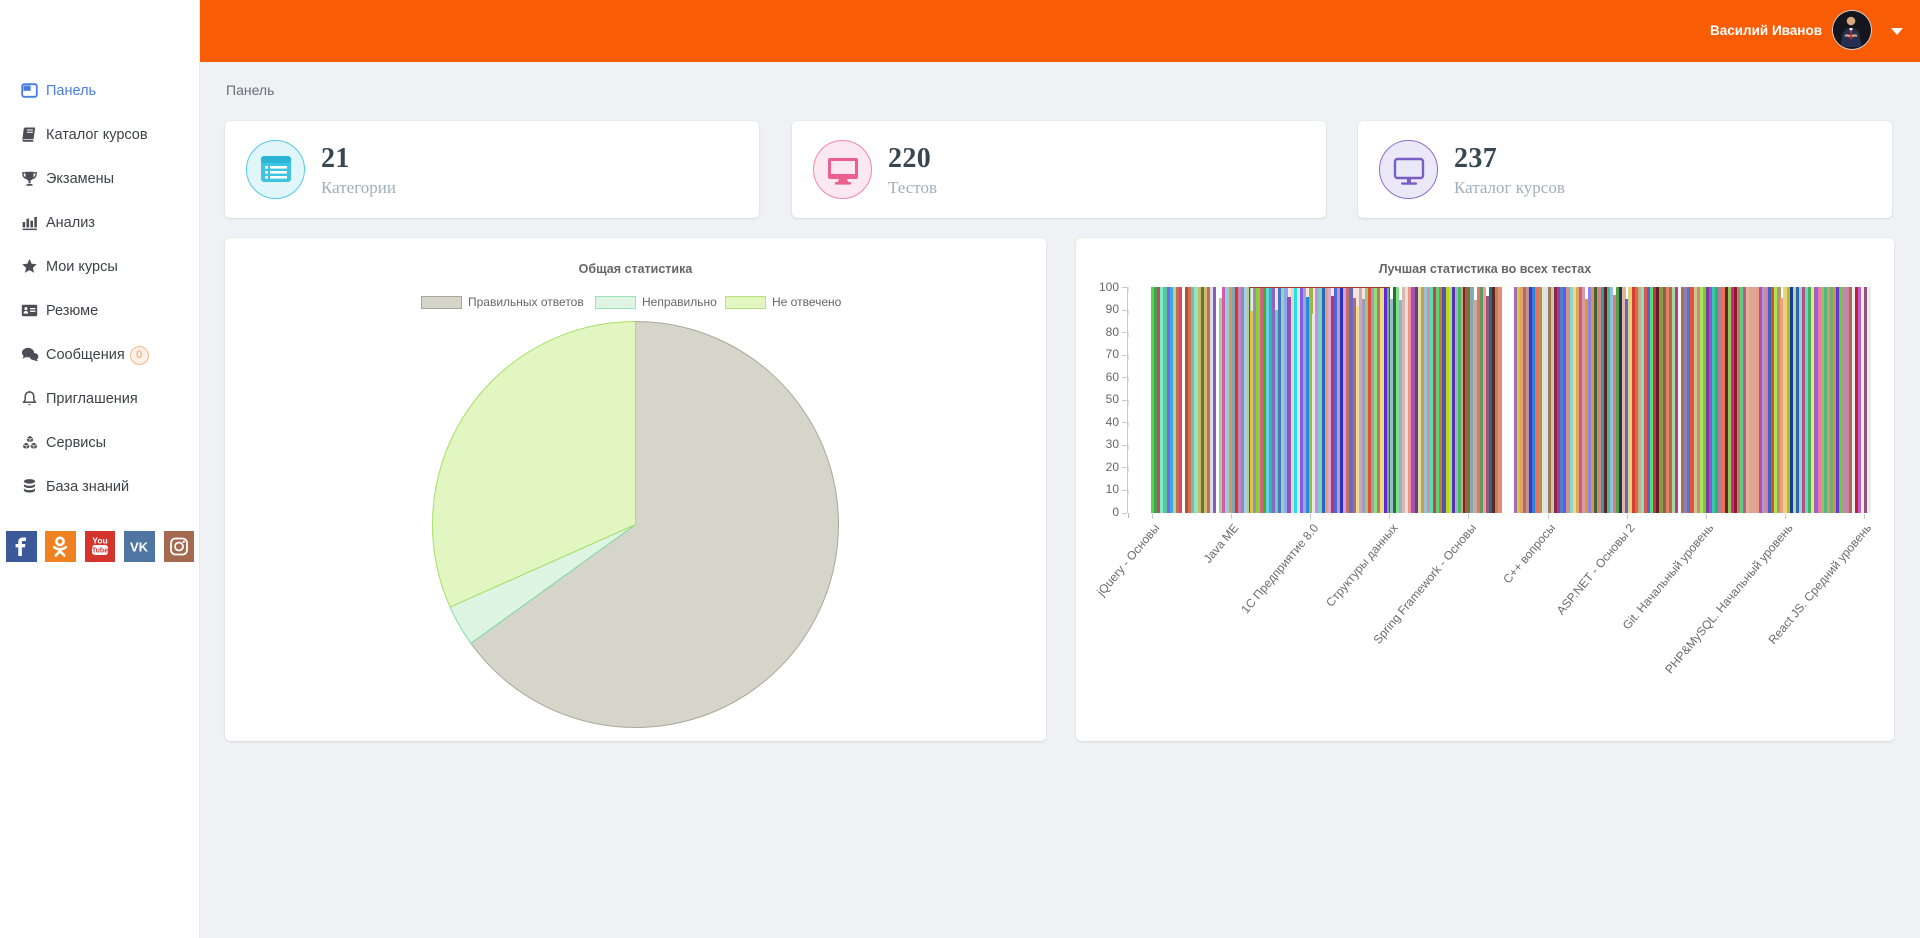 Image resolution: width=1920 pixels, height=938 pixels. Describe the element at coordinates (100, 551) in the screenshot. I see `svg-text: Tube` at that location.